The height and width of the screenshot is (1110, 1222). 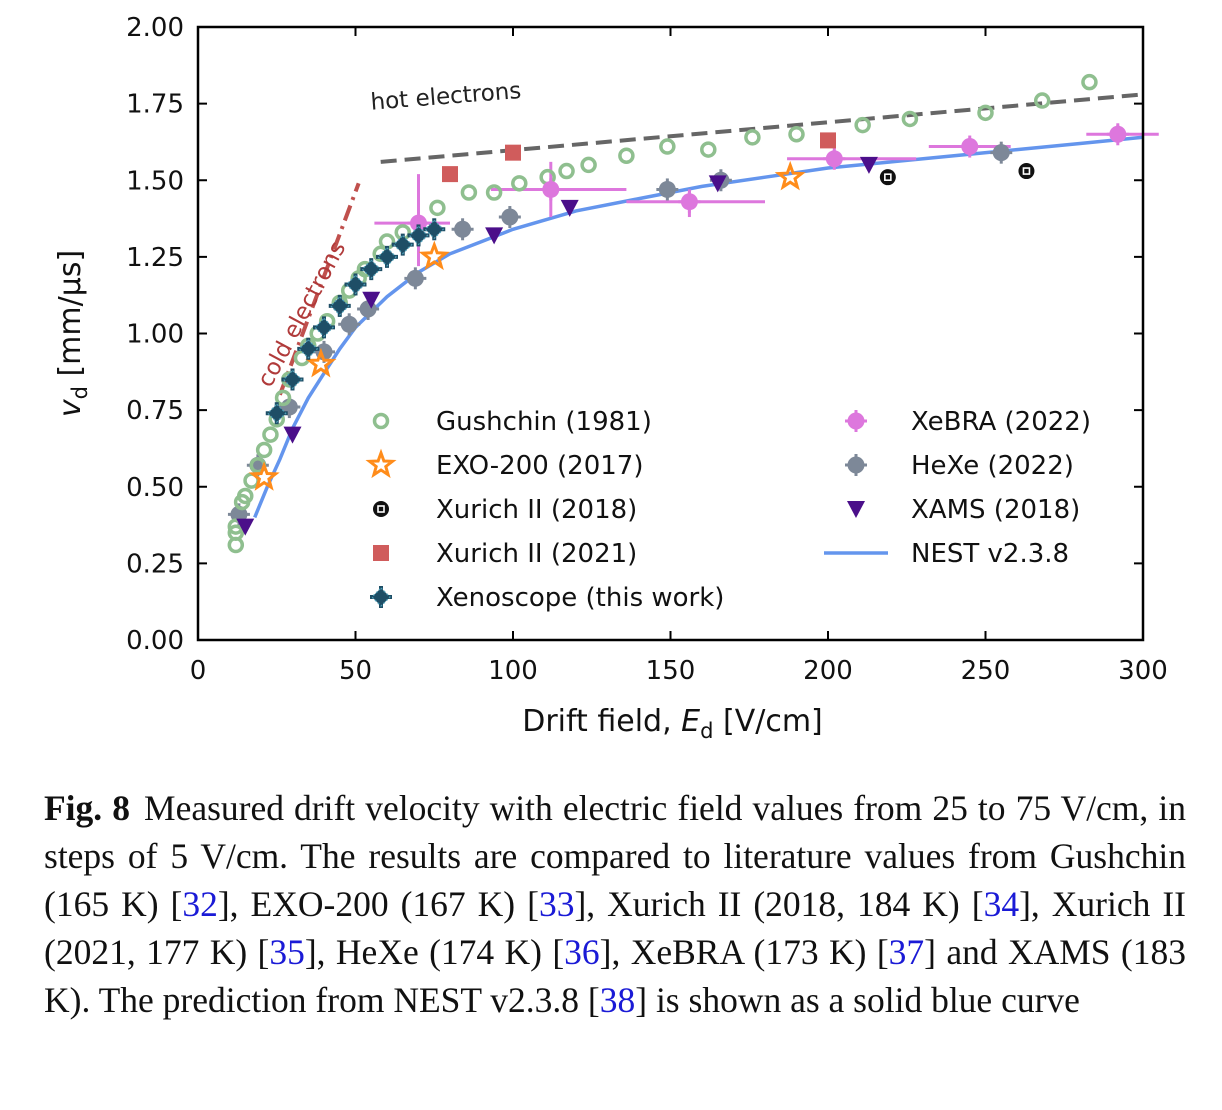 I want to click on x-tick-label: 0, so click(x=198, y=671).